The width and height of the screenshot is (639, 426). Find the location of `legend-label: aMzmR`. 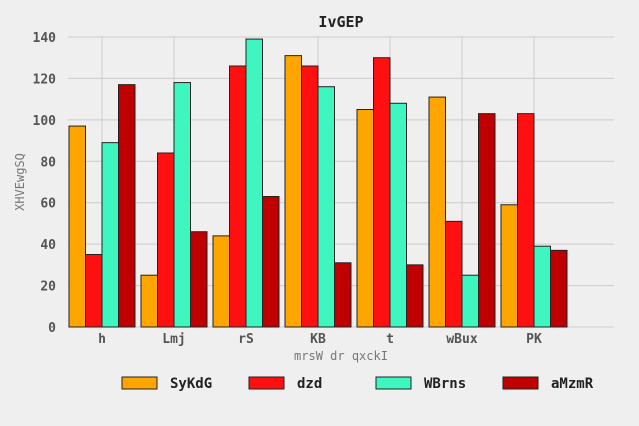

legend-label: aMzmR is located at coordinates (572, 384).